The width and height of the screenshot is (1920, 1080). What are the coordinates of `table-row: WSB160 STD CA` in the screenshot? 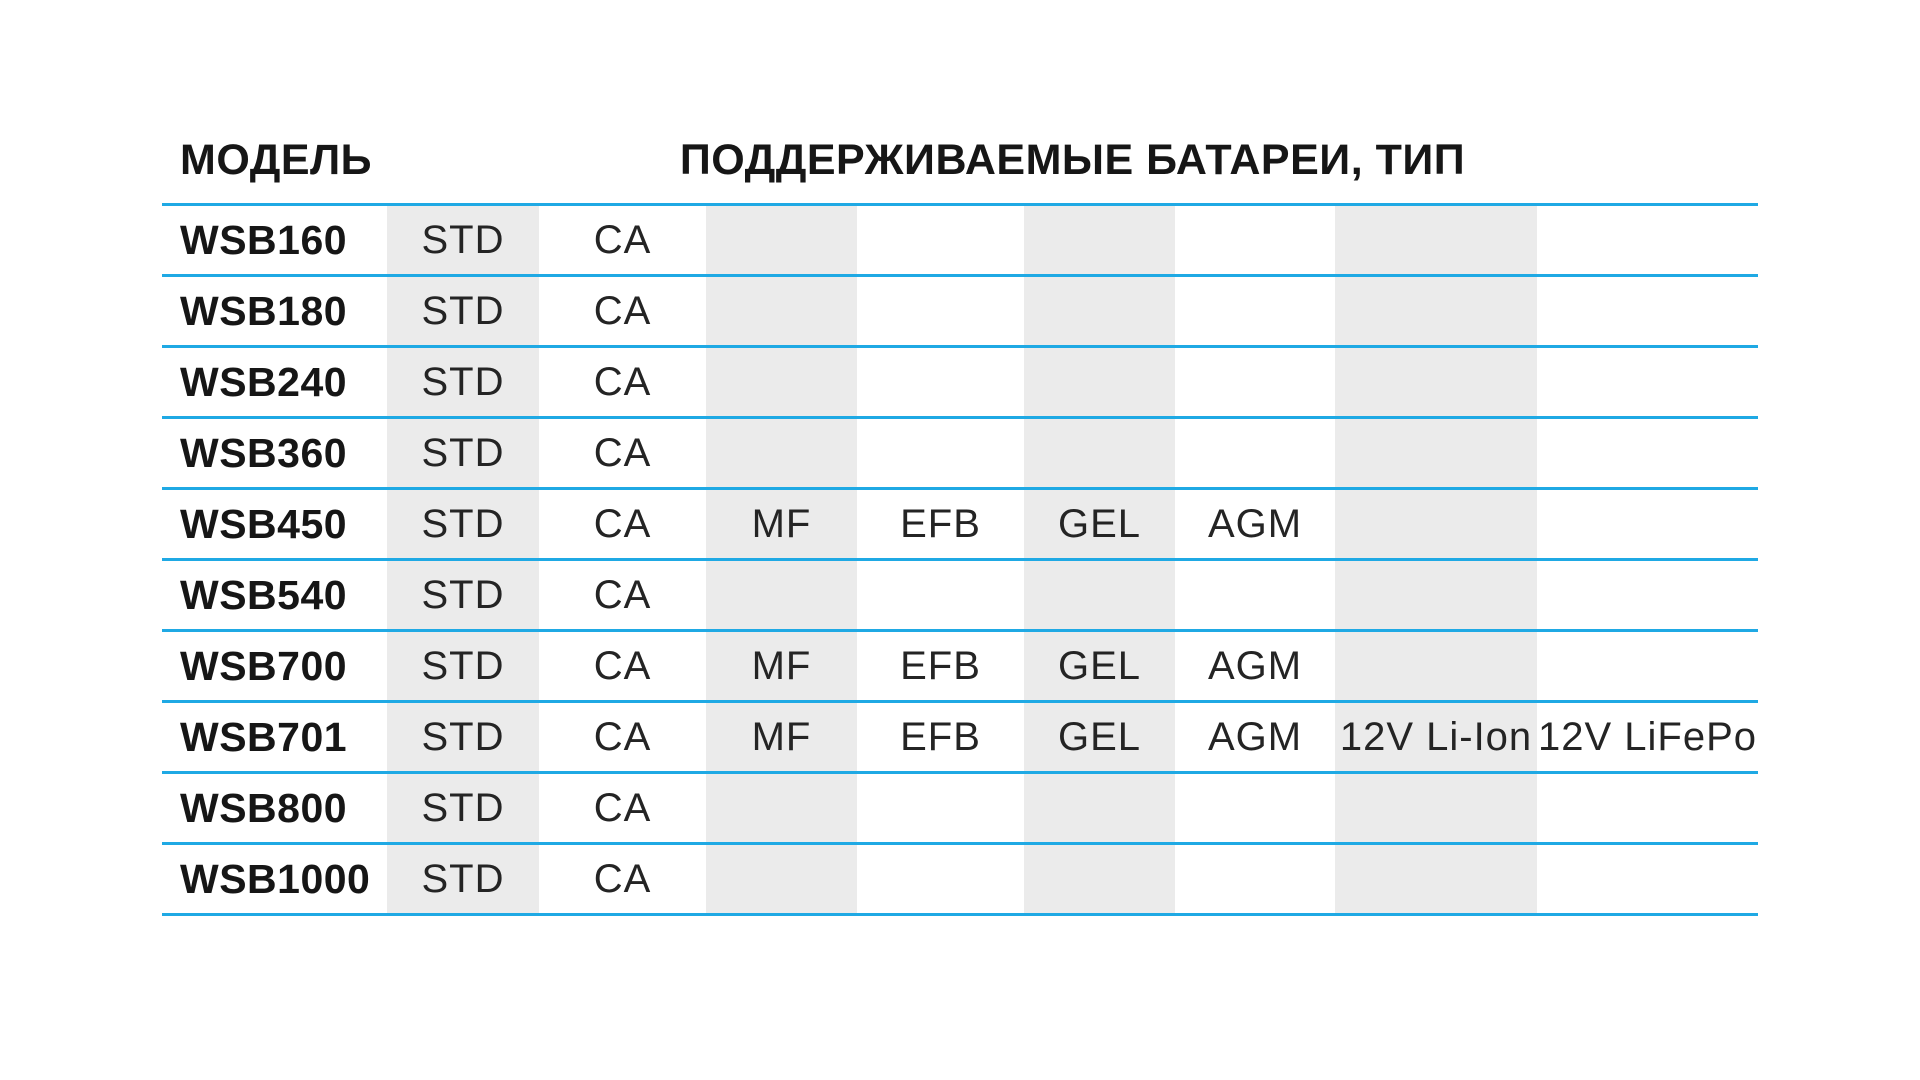 It's located at (960, 238).